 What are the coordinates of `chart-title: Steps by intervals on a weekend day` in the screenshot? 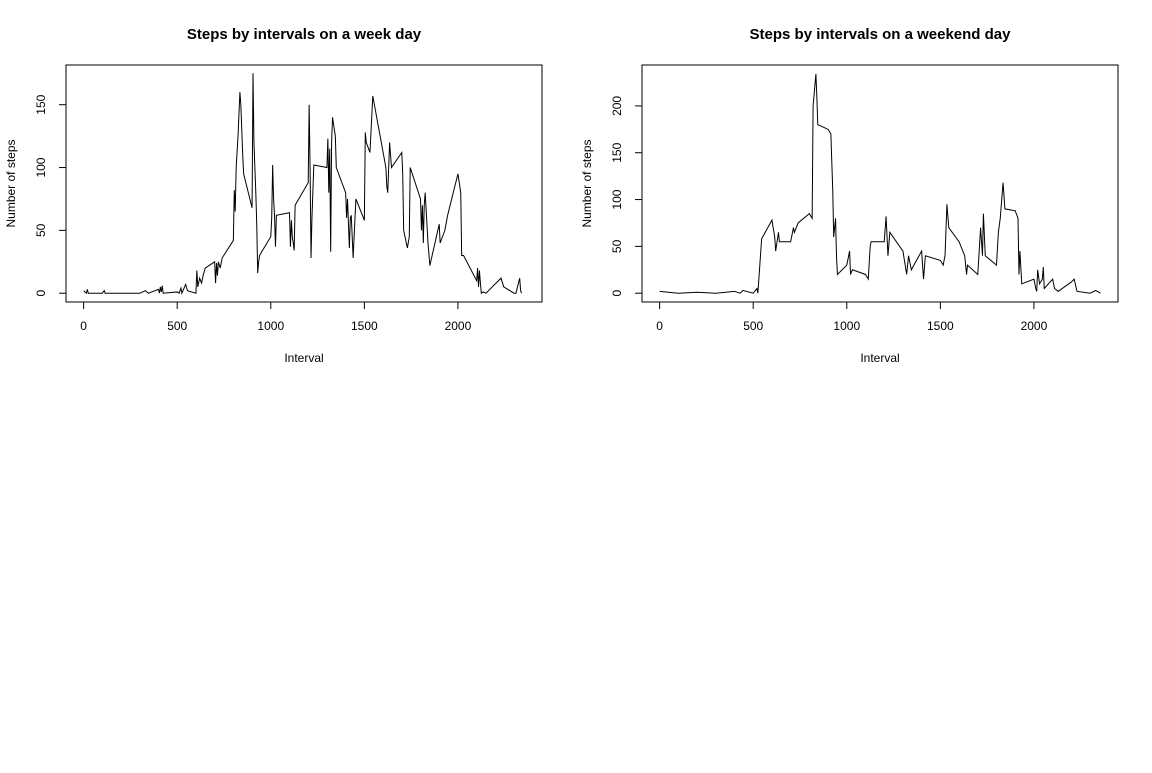 It's located at (881, 34).